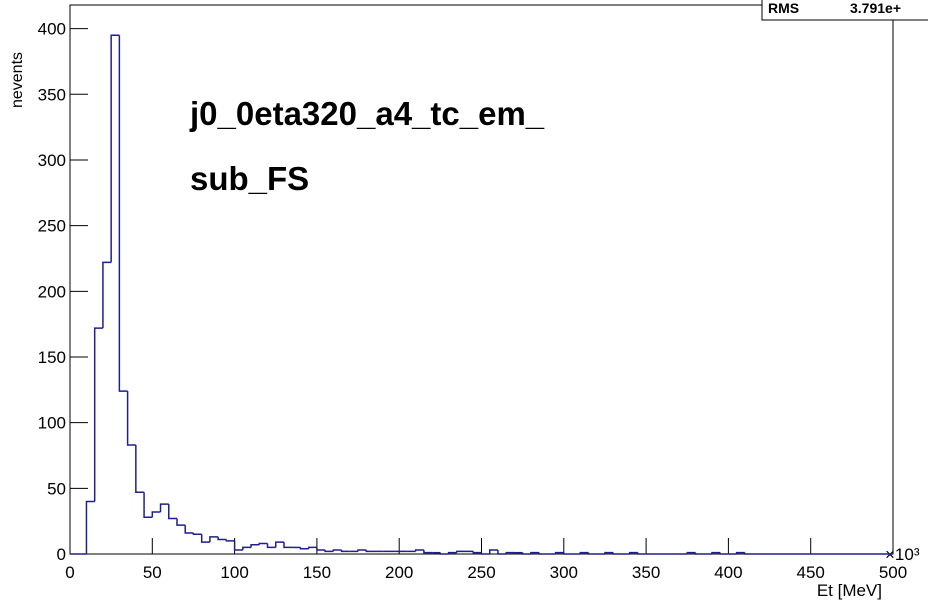 The image size is (928, 608). What do you see at coordinates (249, 178) in the screenshot?
I see `annotation: sub_FS` at bounding box center [249, 178].